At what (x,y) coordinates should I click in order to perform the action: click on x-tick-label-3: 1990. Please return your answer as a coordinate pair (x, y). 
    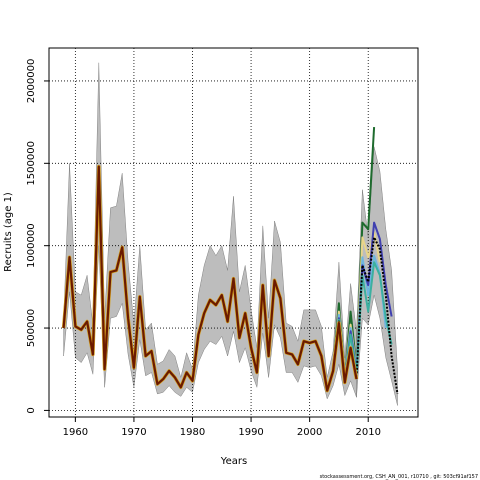
    Looking at the image, I should click on (250, 432).